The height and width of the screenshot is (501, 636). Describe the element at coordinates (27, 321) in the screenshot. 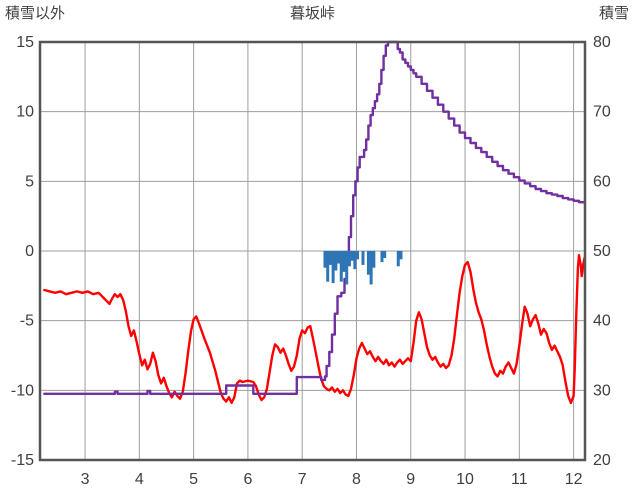

I see `left-tick-label: -5` at that location.